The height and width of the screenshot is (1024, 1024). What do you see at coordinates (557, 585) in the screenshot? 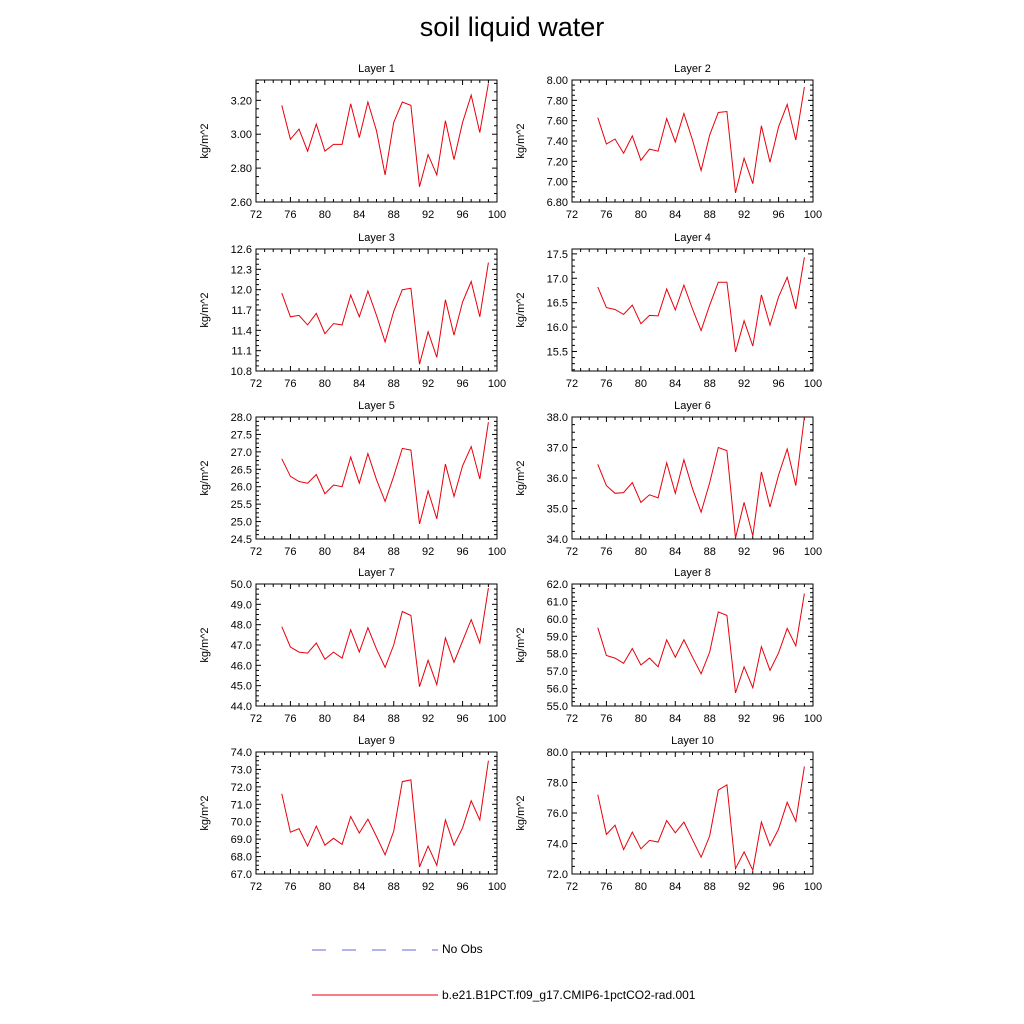
I see `y-tick-label: 62.0` at bounding box center [557, 585].